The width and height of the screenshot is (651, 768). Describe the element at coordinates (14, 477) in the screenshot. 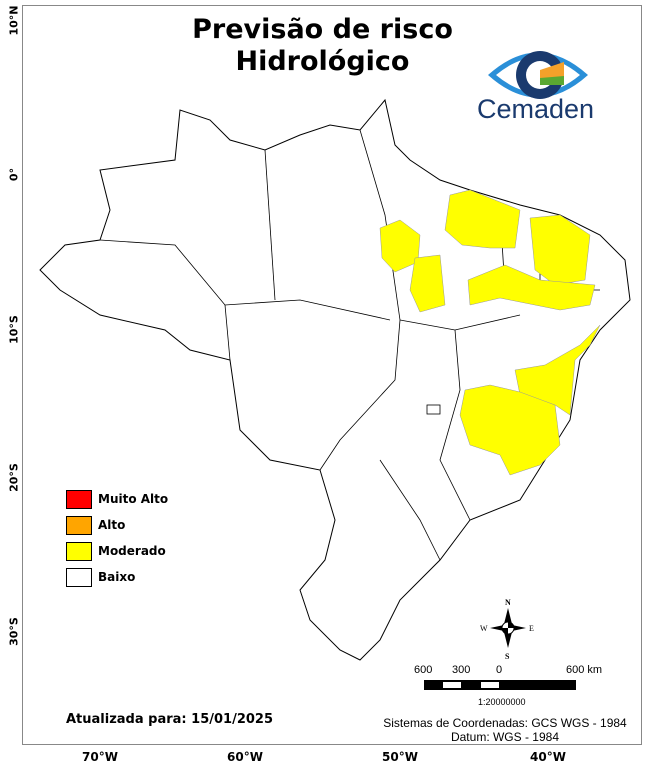

I see `lat-label: 20°S` at that location.